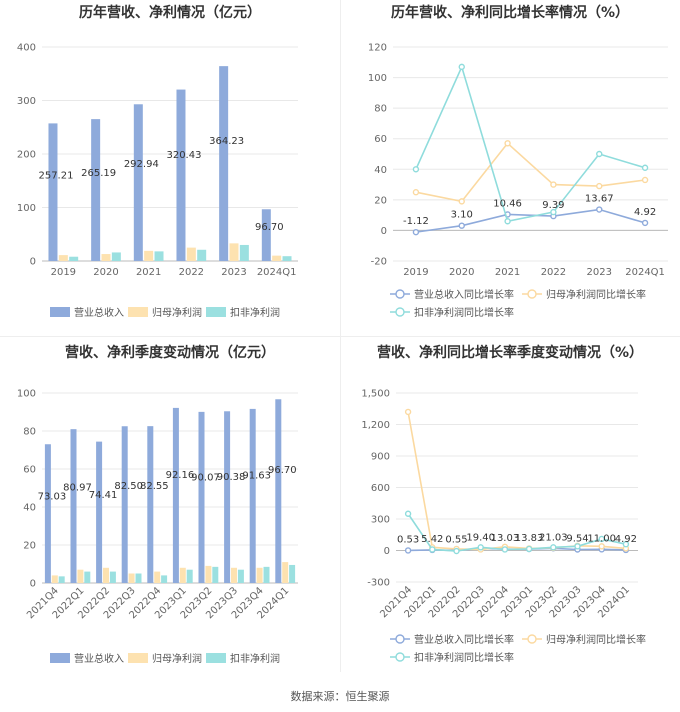 The image size is (680, 712). I want to click on y-tick-label: 1,200, so click(375, 425).